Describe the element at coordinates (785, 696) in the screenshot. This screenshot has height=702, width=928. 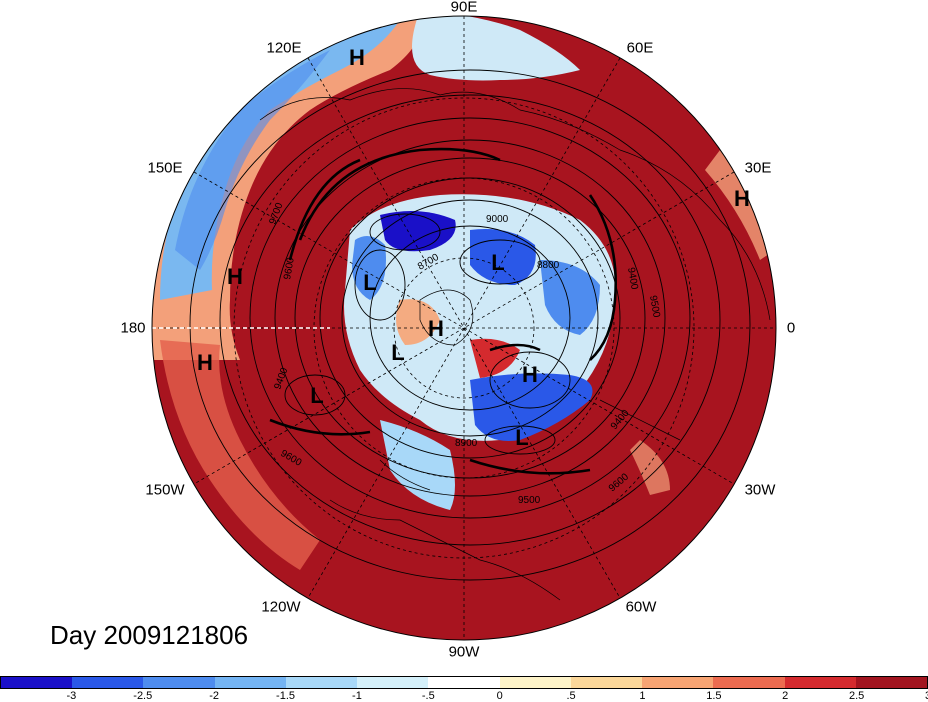
I see `colorbar-tick-label: 2` at that location.